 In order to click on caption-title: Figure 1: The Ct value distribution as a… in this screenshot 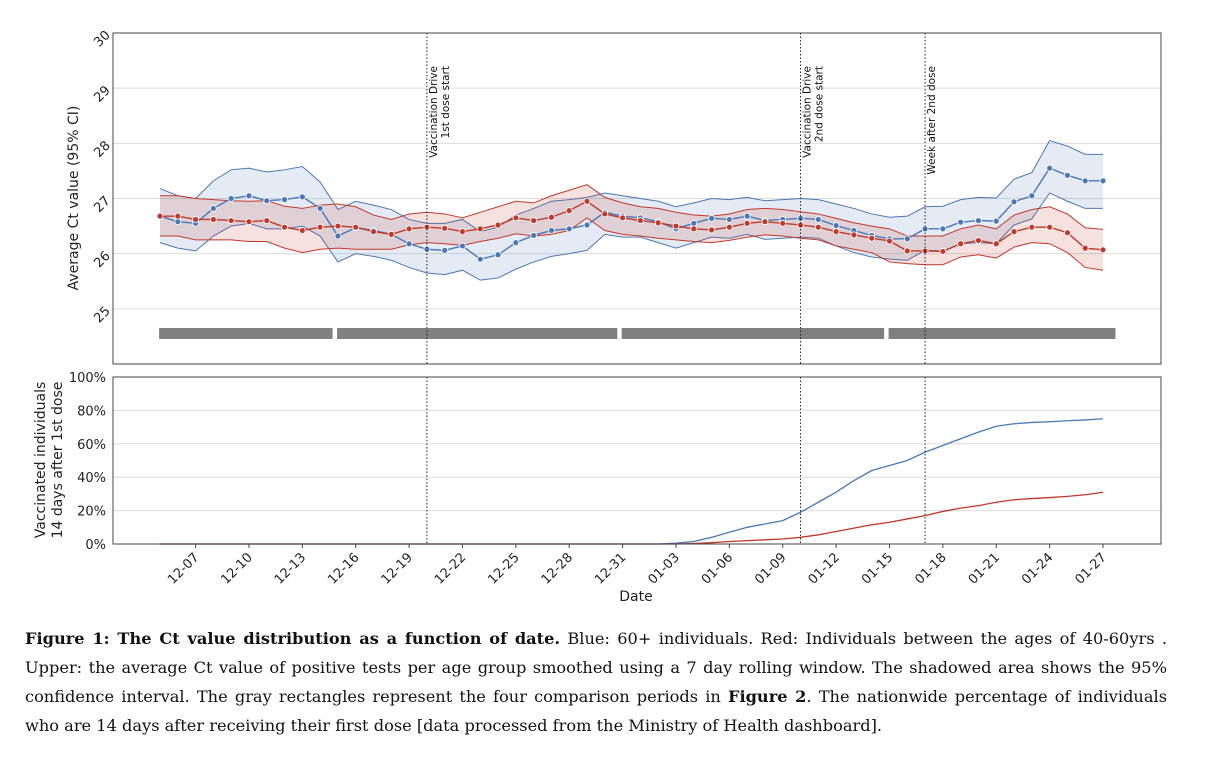, I will do `click(293, 638)`.